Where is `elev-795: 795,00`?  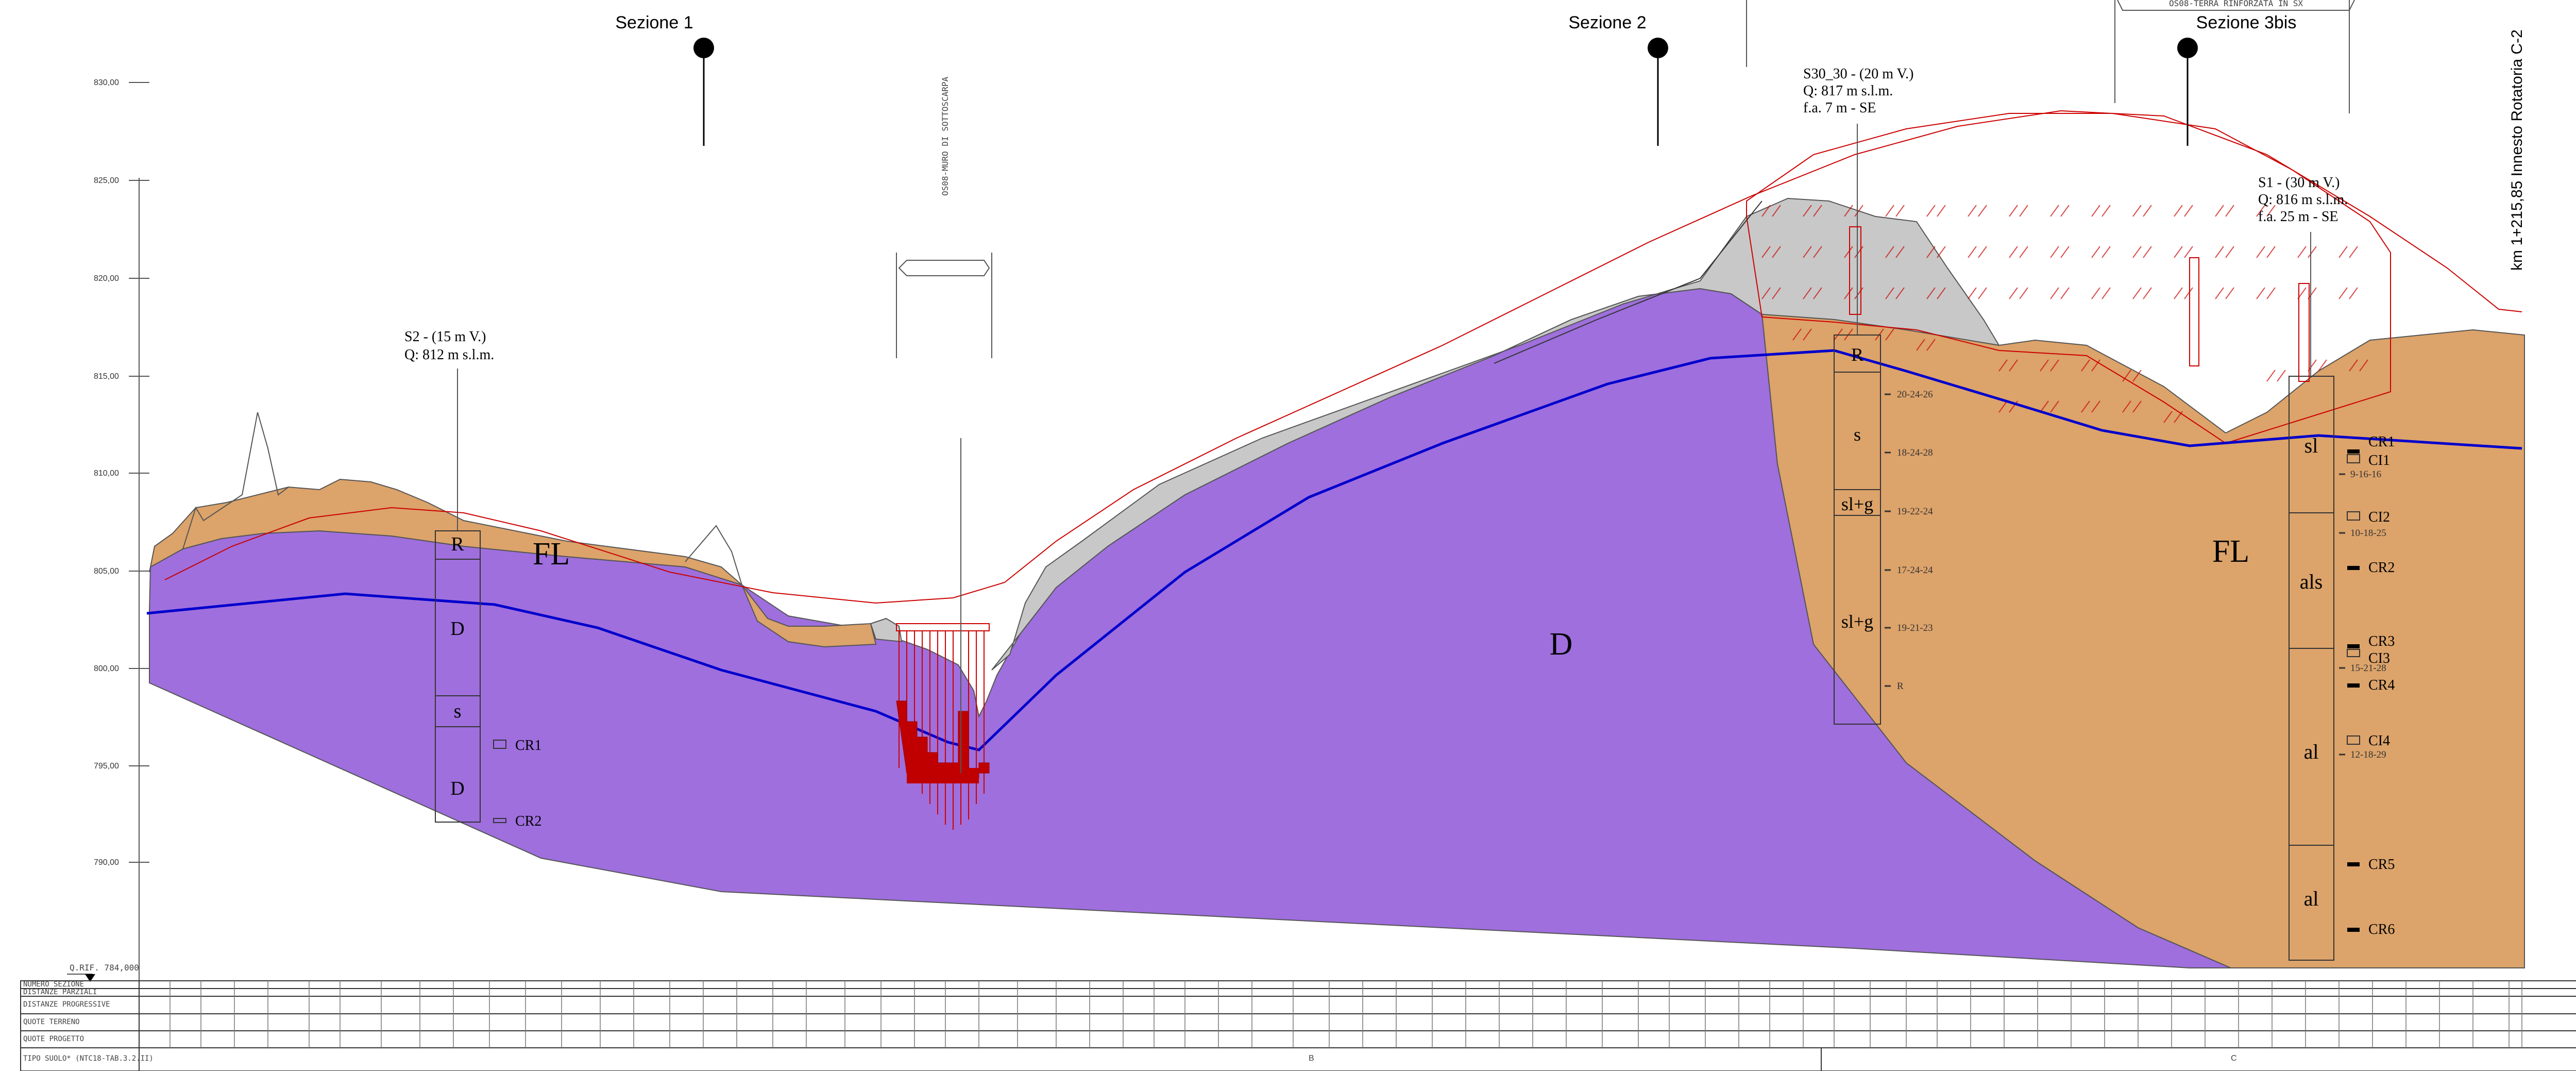 elev-795: 795,00 is located at coordinates (106, 767).